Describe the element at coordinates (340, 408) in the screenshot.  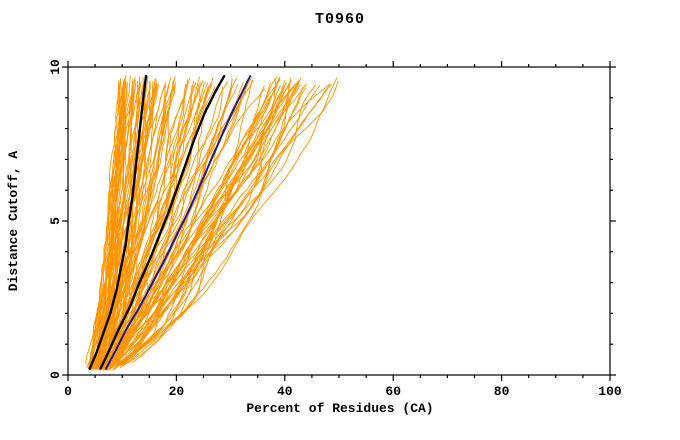
I see `x-axis-label: Percent of Residues (CA)` at that location.